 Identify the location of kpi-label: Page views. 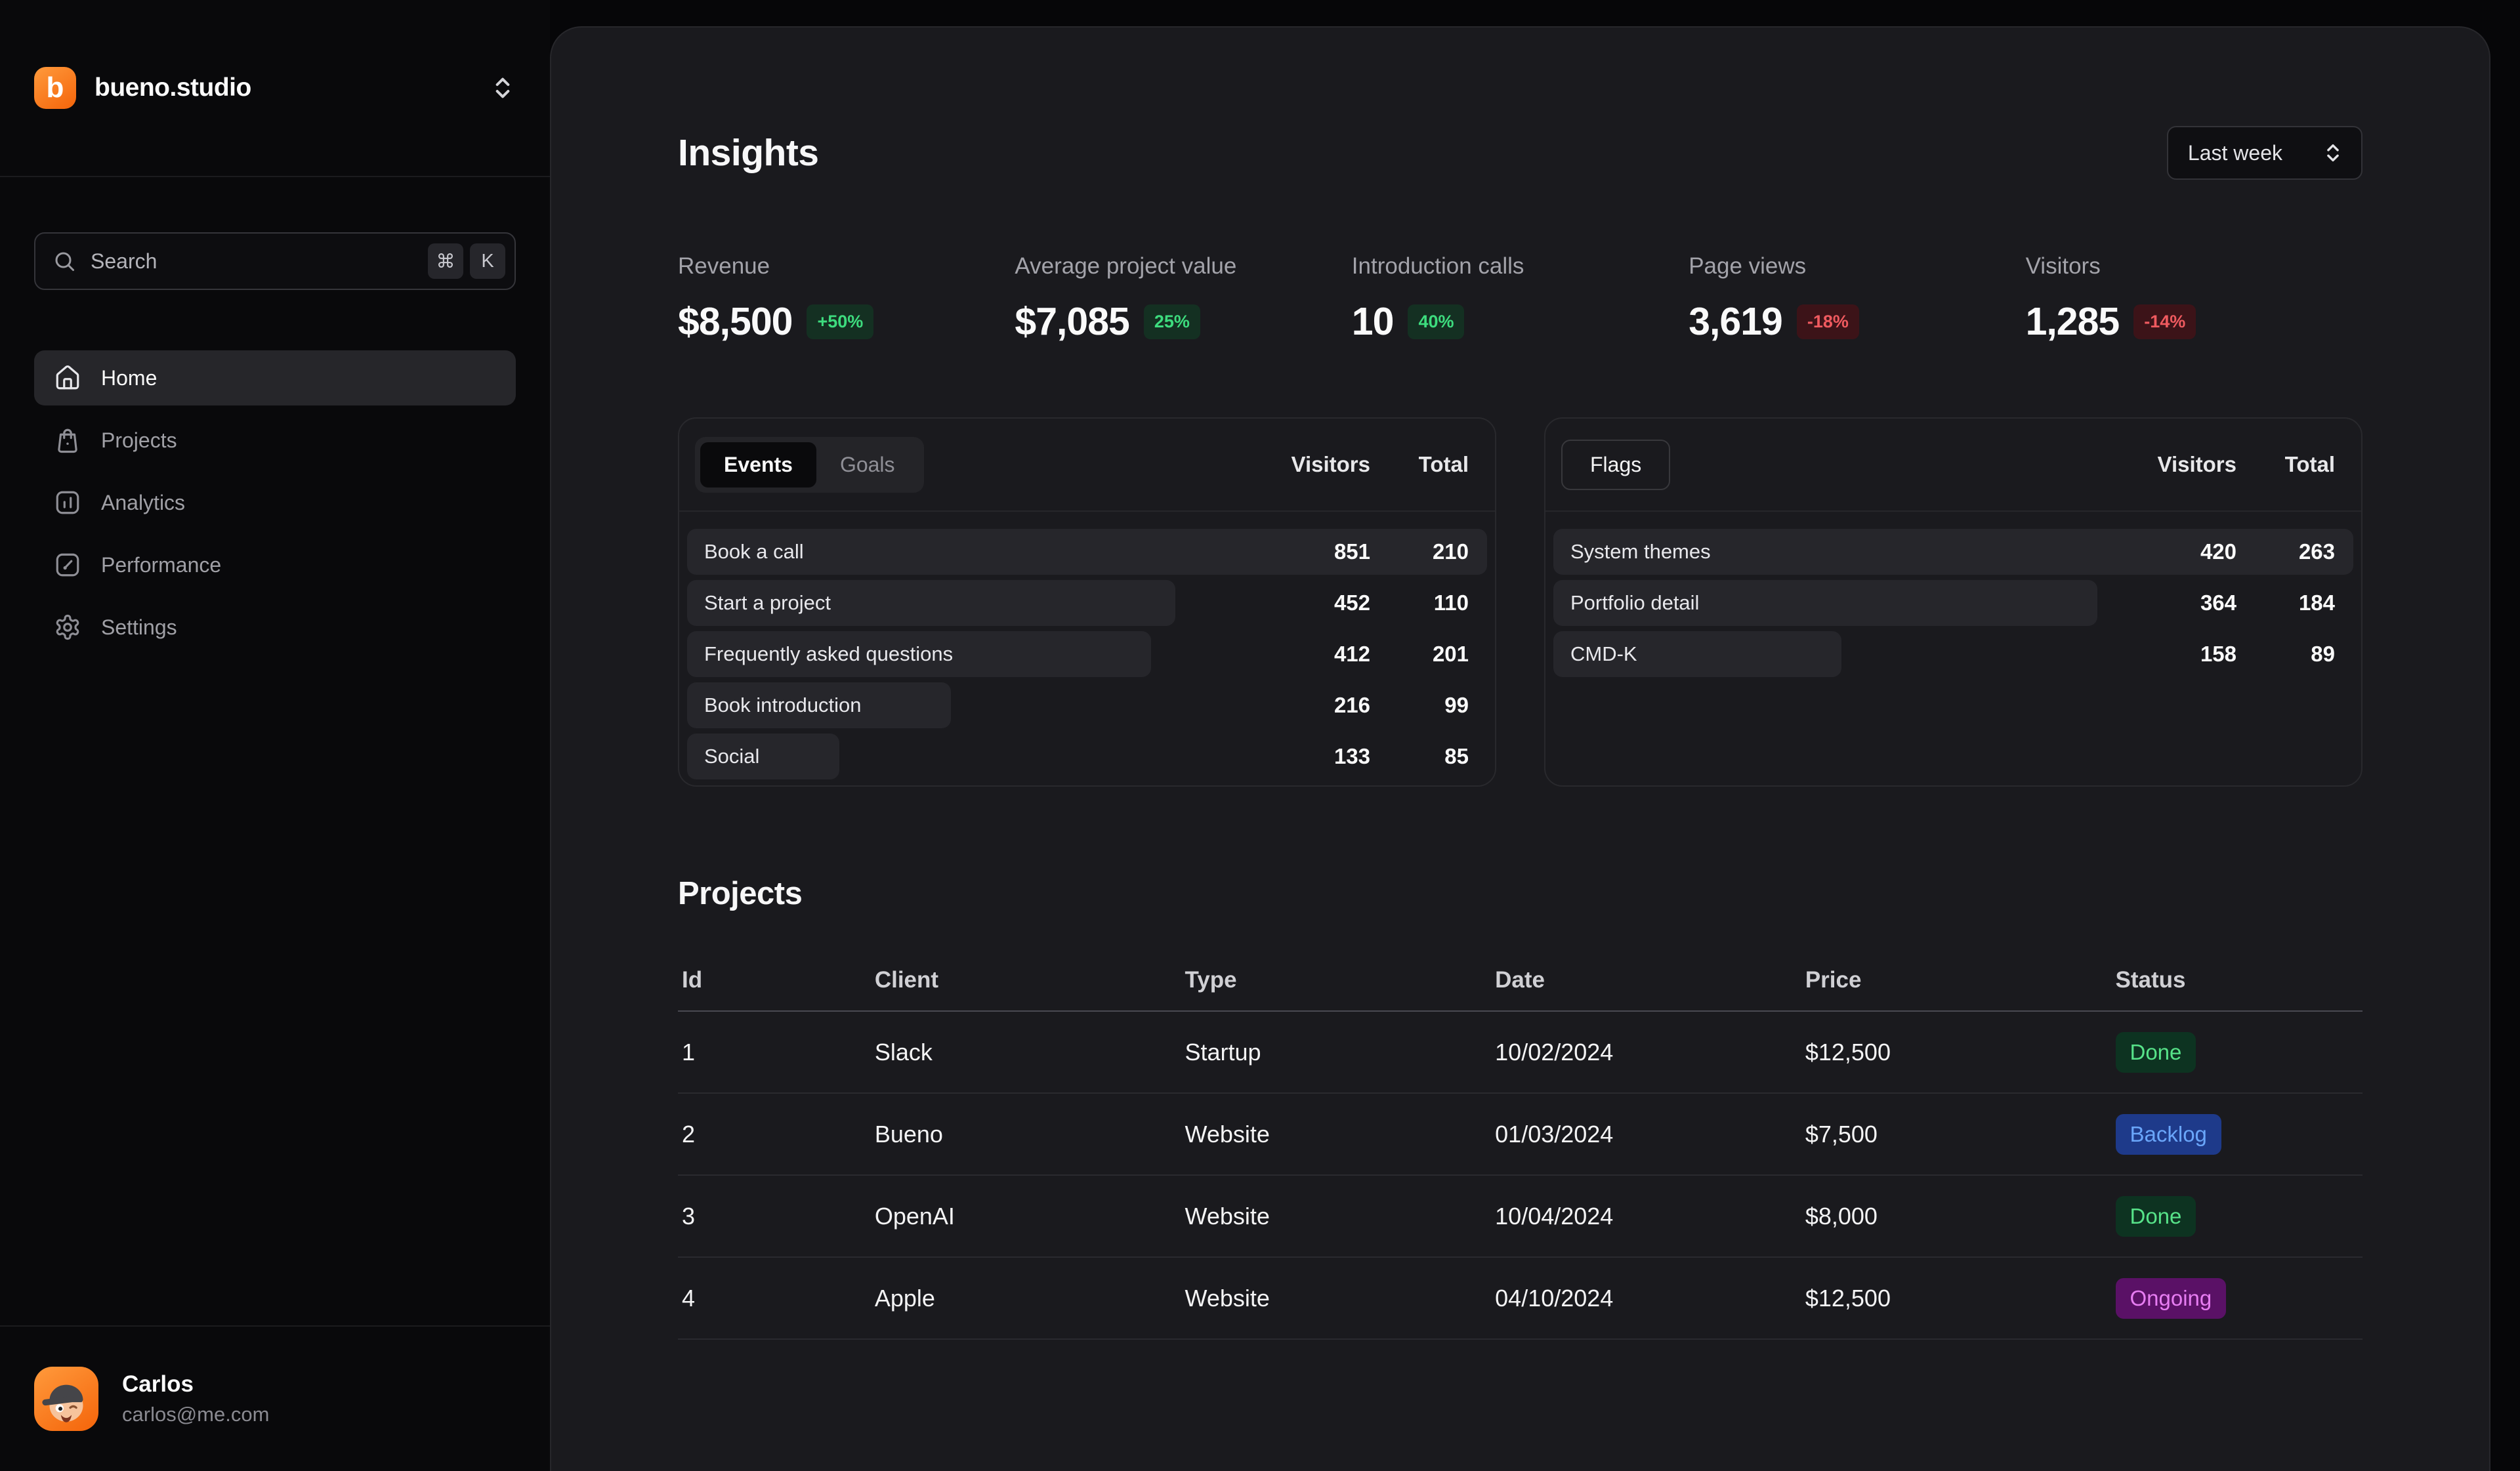
(1748, 266).